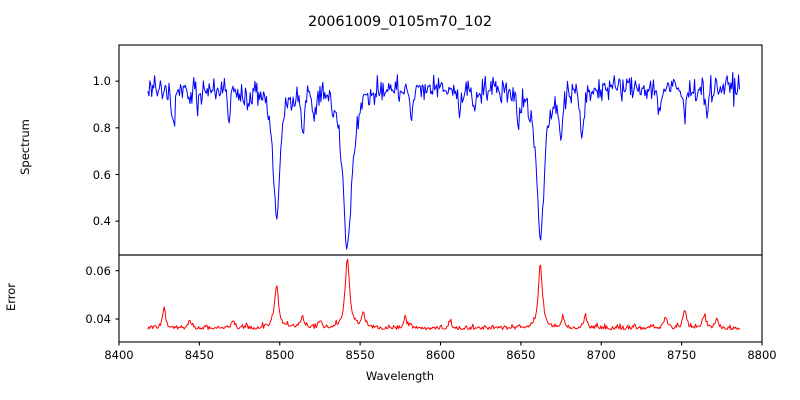  Describe the element at coordinates (98, 319) in the screenshot. I see `y-tick-label-error: 0.04` at that location.